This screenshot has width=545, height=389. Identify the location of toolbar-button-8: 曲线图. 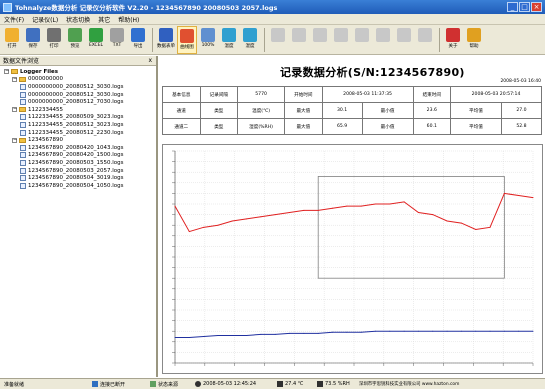
(187, 39).